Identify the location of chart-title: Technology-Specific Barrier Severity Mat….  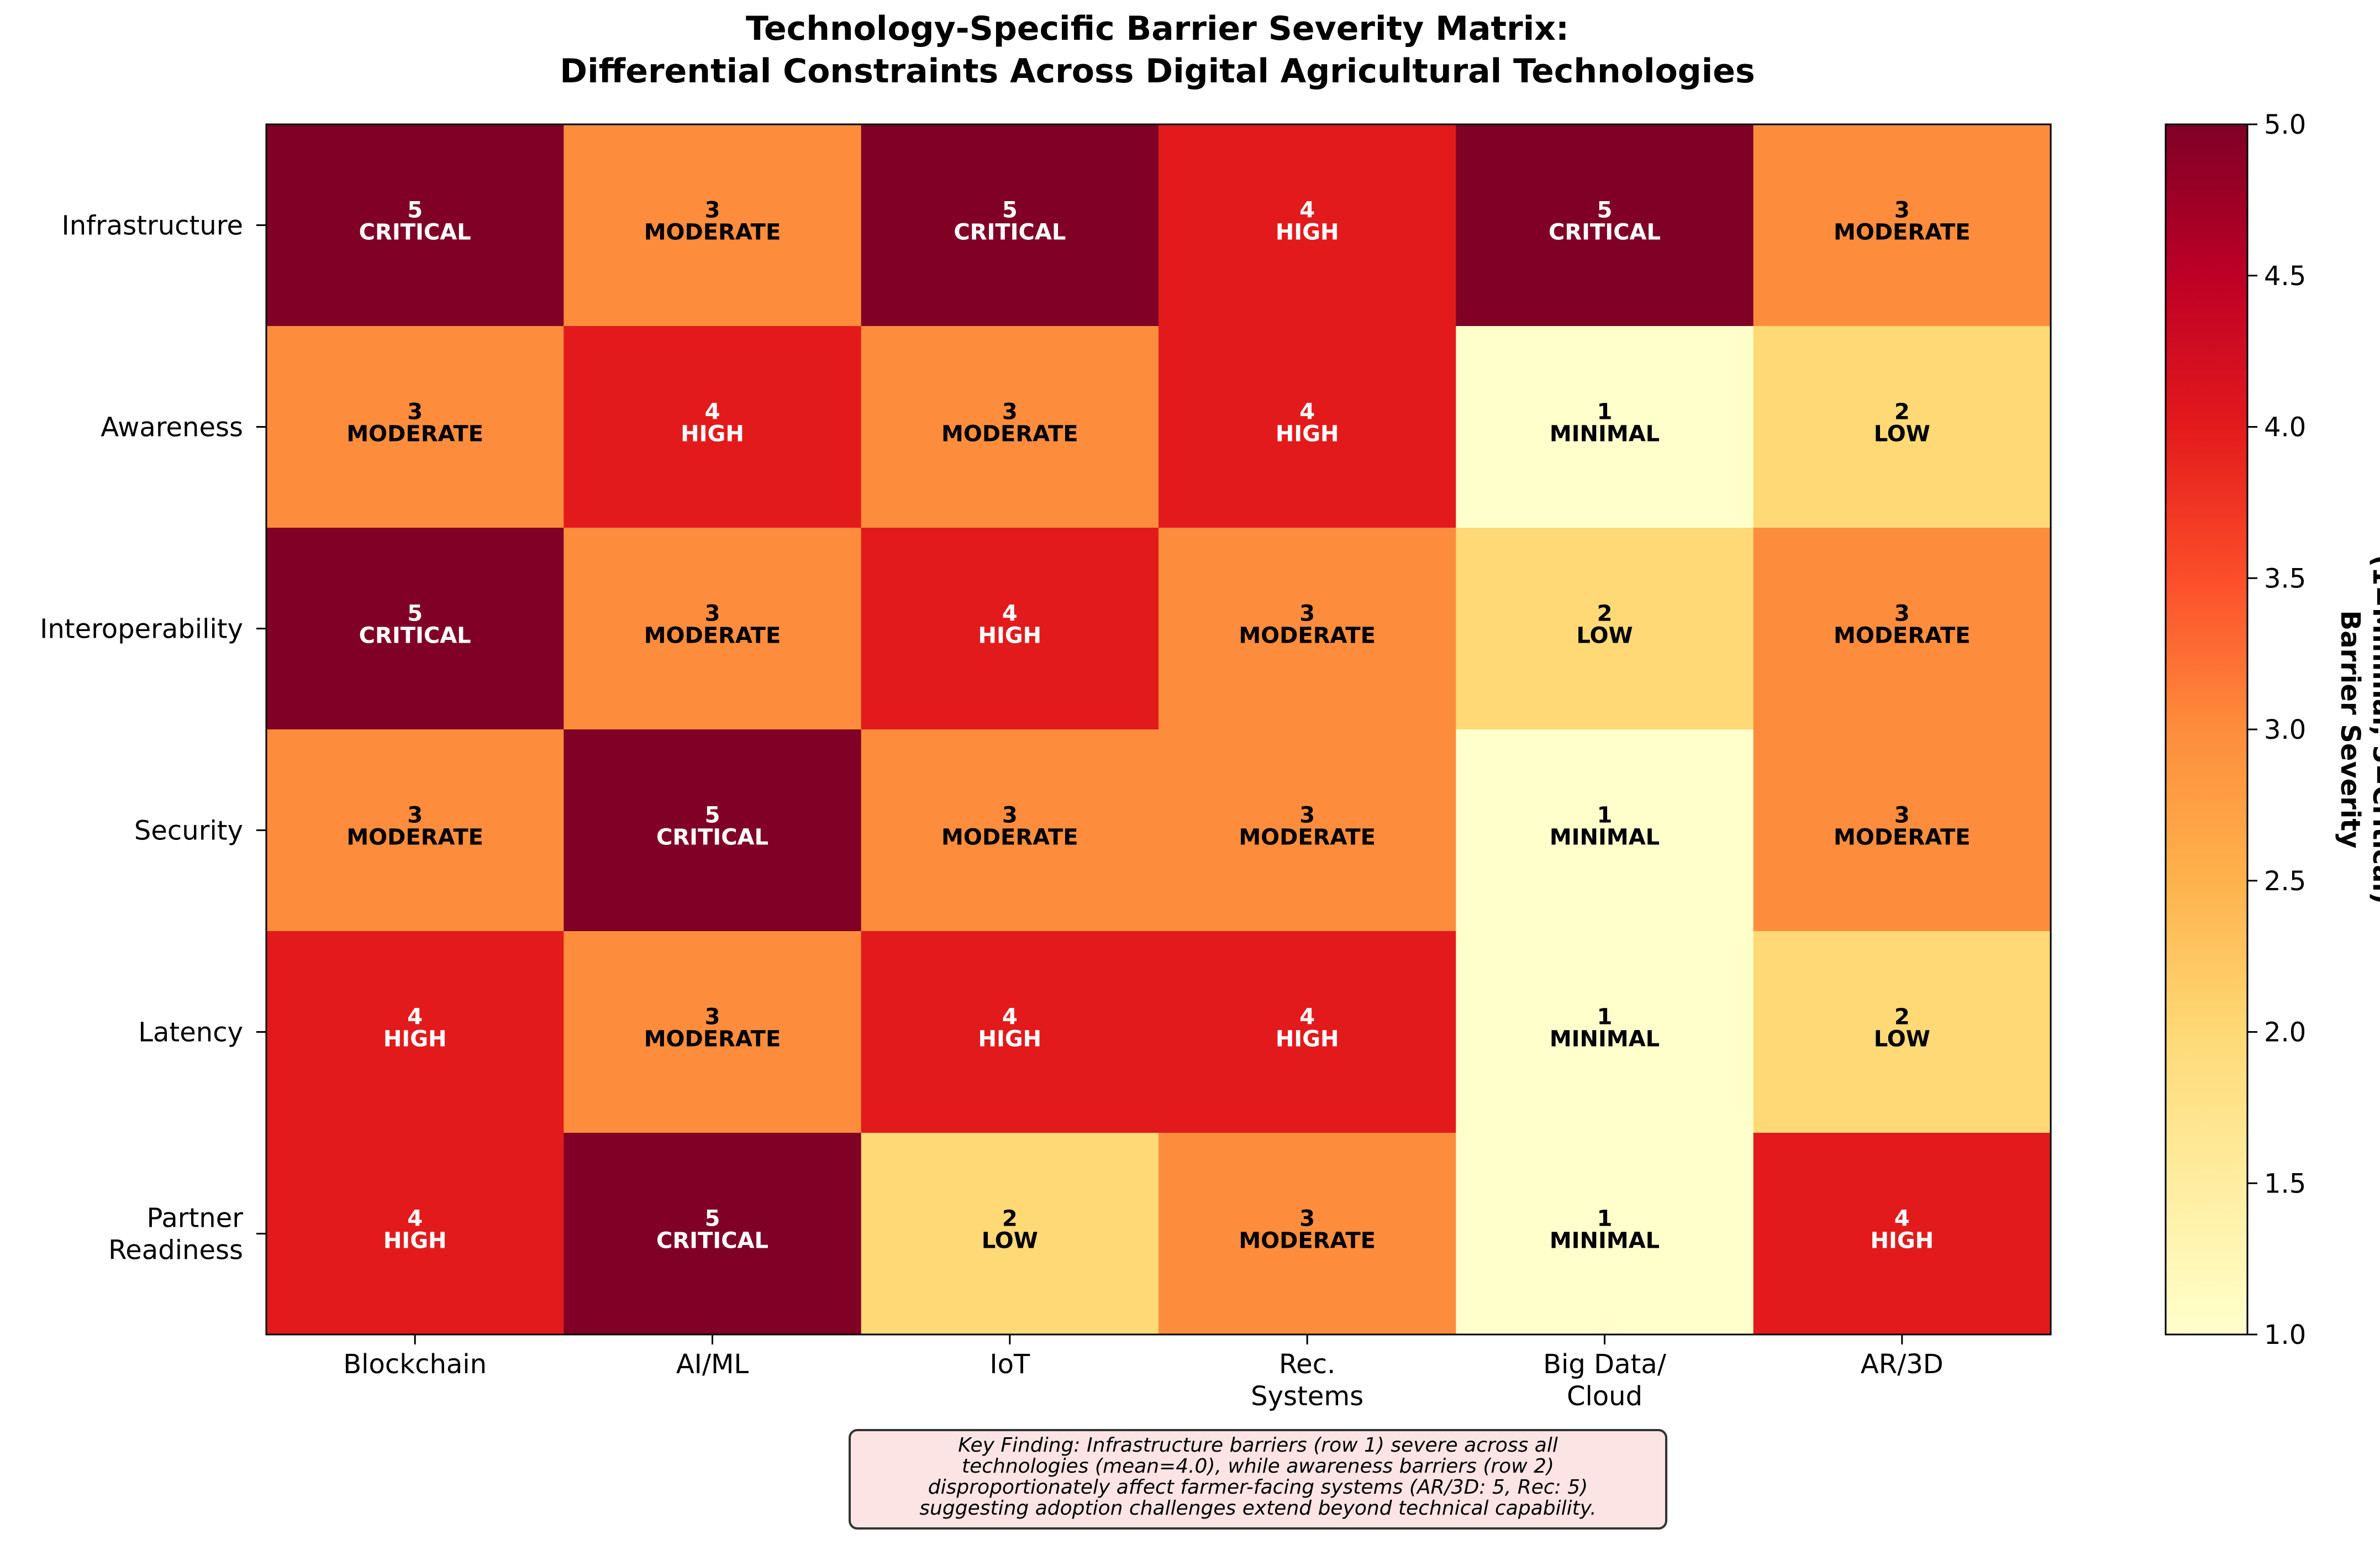
(1158, 50).